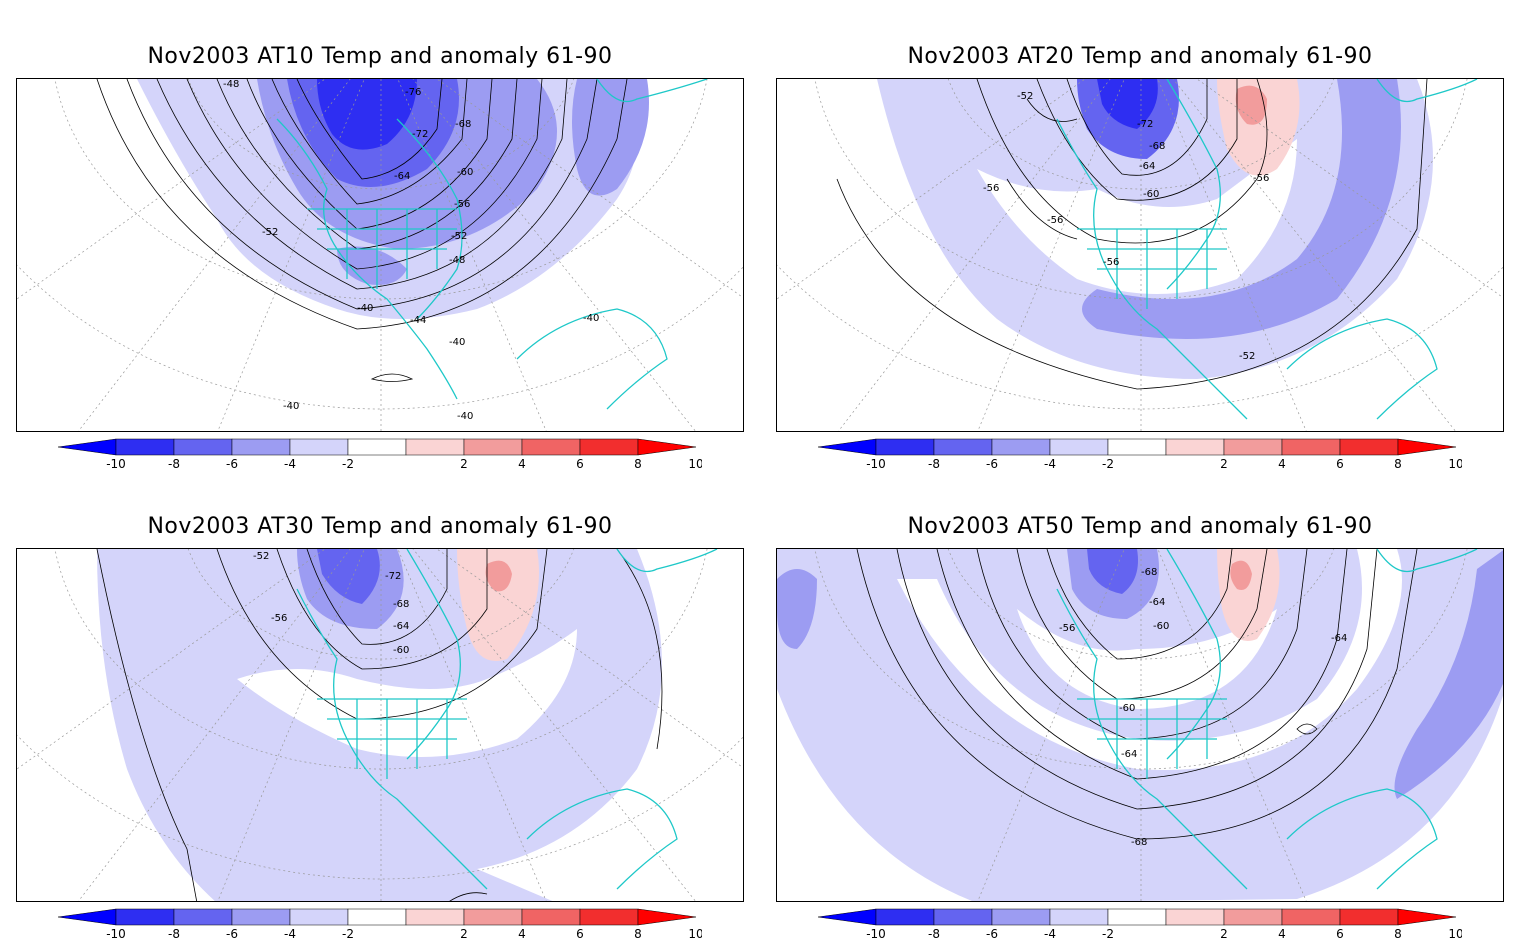 Image resolution: width=1520 pixels, height=944 pixels. Describe the element at coordinates (695, 933) in the screenshot. I see `colorbar-tick-label: 10` at that location.